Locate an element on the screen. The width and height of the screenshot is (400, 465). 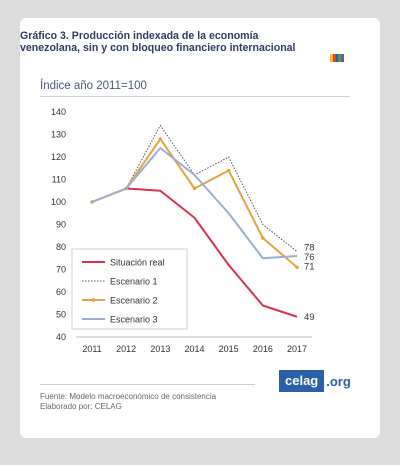
y-tick-label: 130 is located at coordinates (58, 135).